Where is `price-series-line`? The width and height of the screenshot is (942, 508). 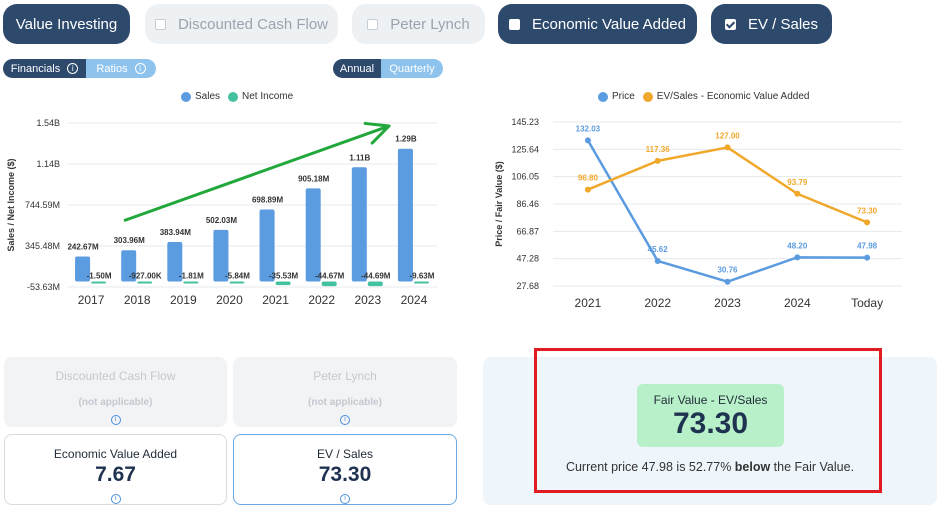 price-series-line is located at coordinates (727, 211).